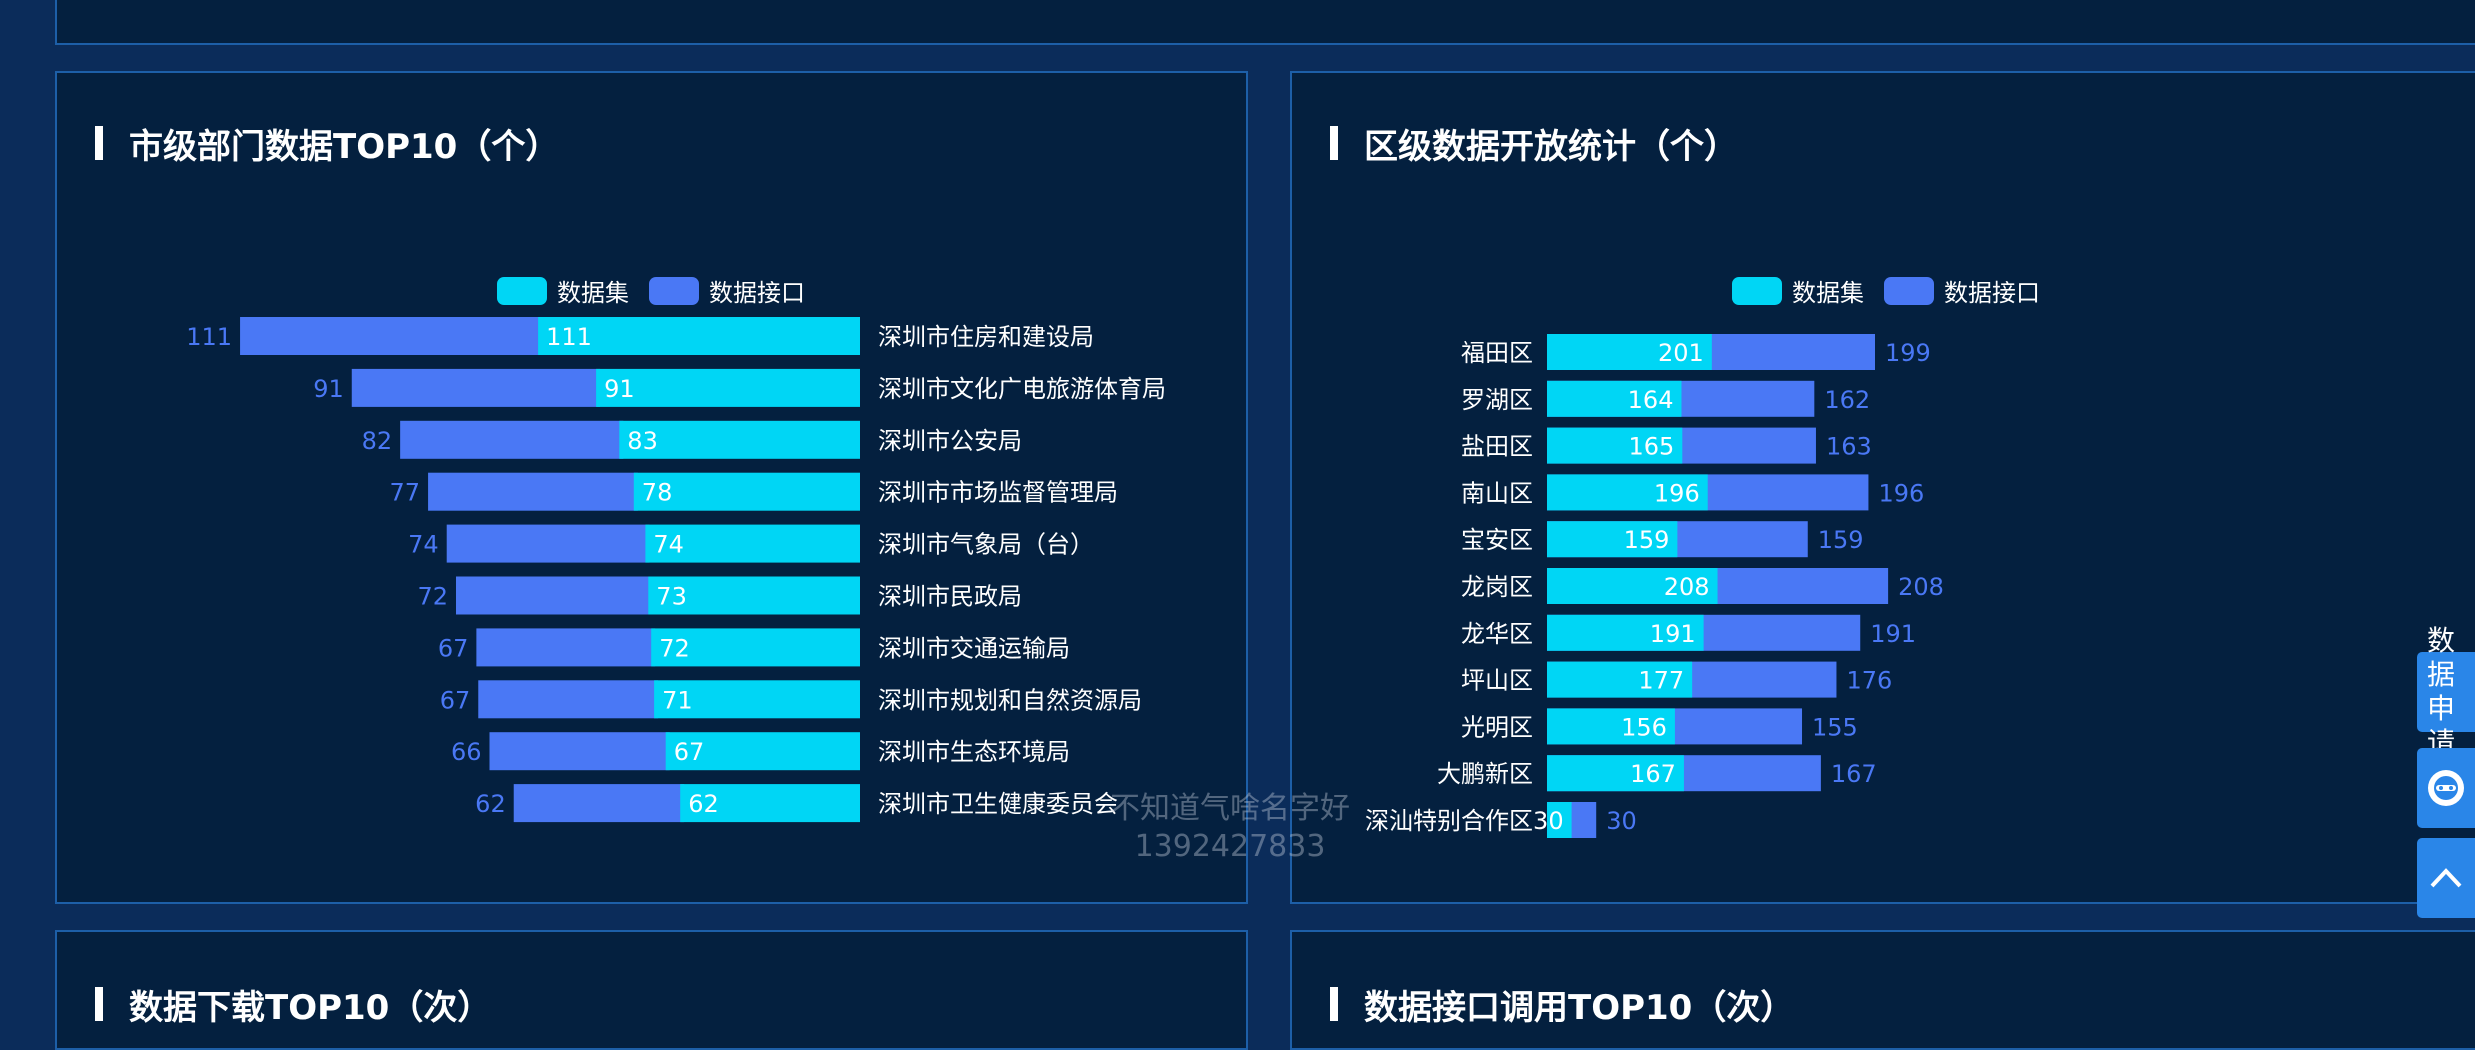 The height and width of the screenshot is (1050, 2475). I want to click on category-label: 深圳市交通运输局, so click(974, 648).